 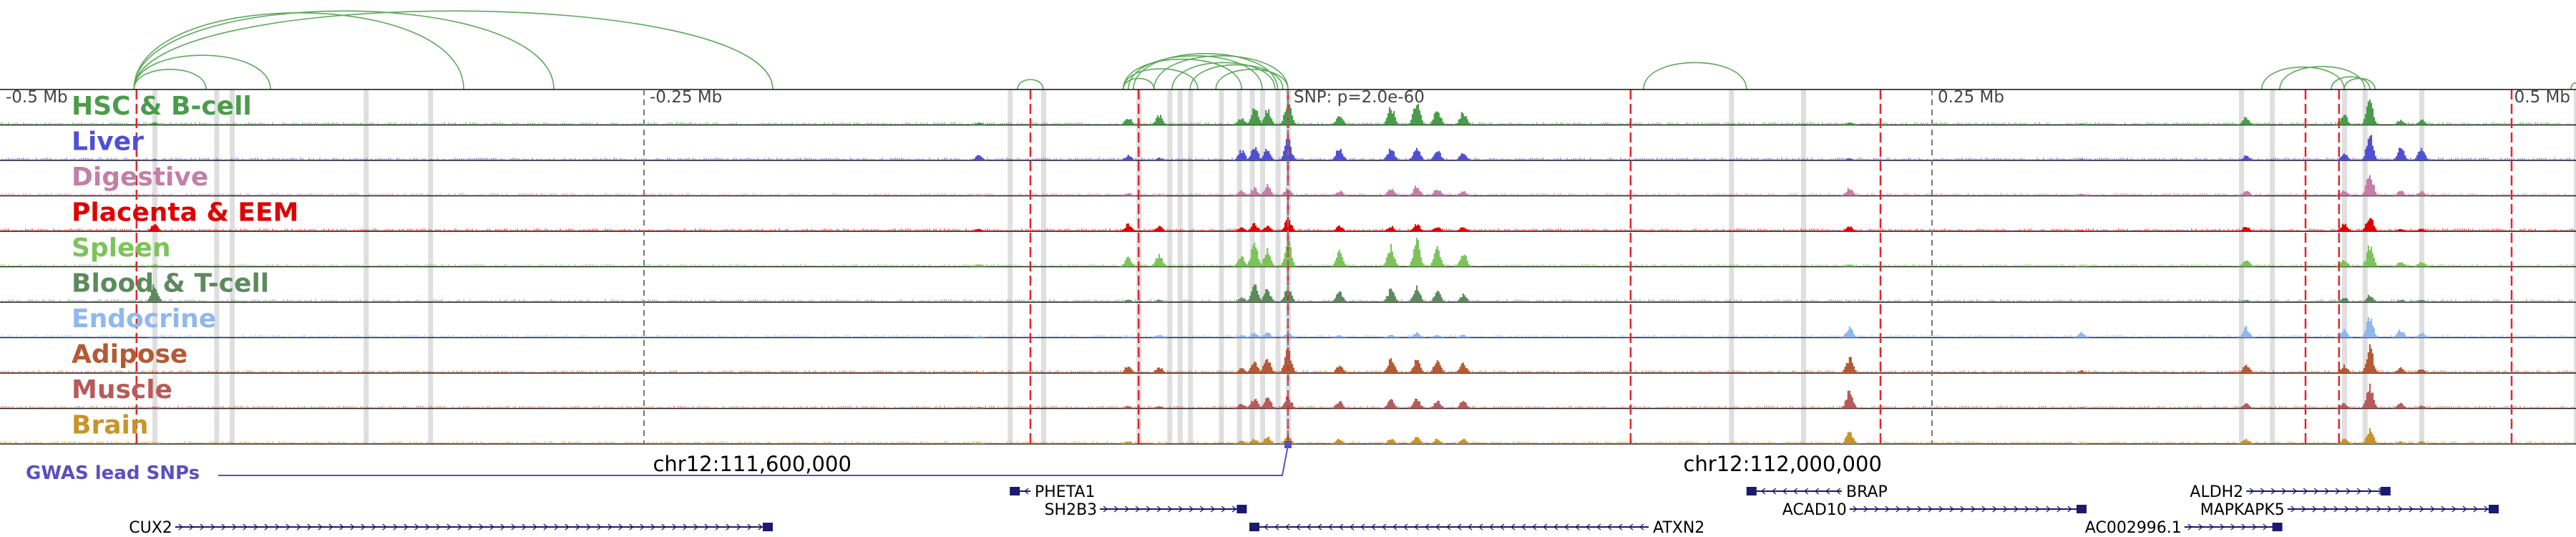 I want to click on gene-label: PHETA1, so click(x=1065, y=492).